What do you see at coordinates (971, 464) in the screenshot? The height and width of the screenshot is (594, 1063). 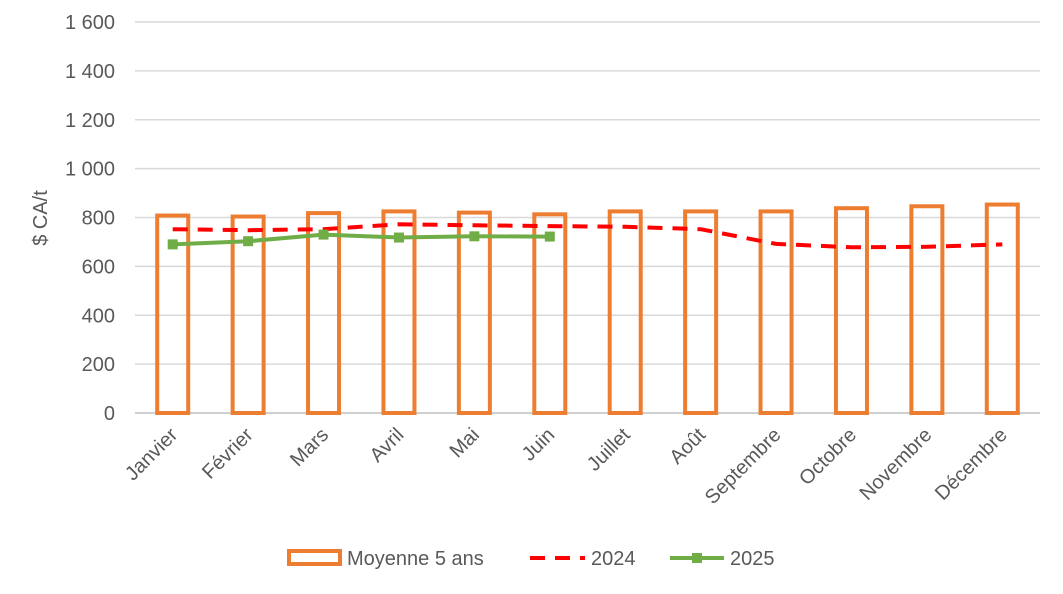 I see `x-tick-label: Décembre` at bounding box center [971, 464].